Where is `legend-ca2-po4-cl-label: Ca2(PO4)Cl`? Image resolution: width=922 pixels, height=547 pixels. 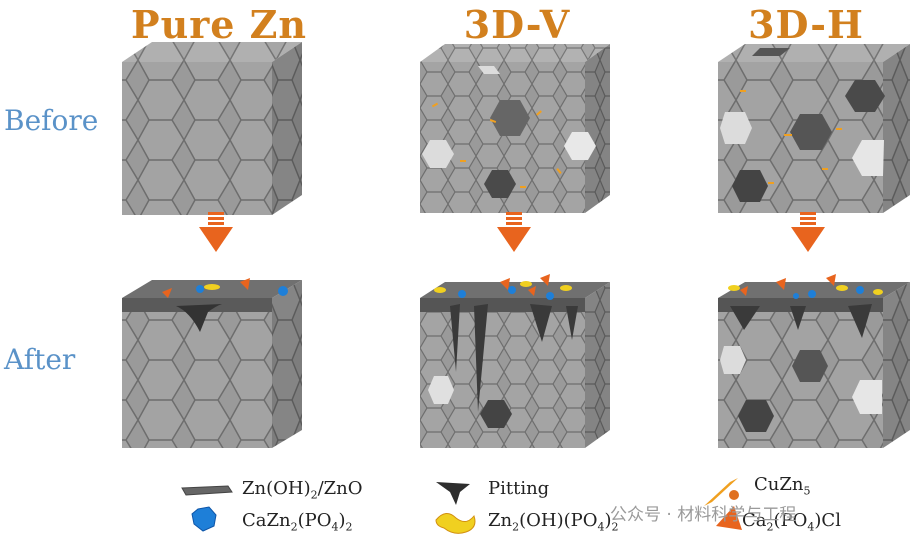
legend-ca2-po4-cl-label: Ca2(PO4)Cl is located at coordinates (791, 522).